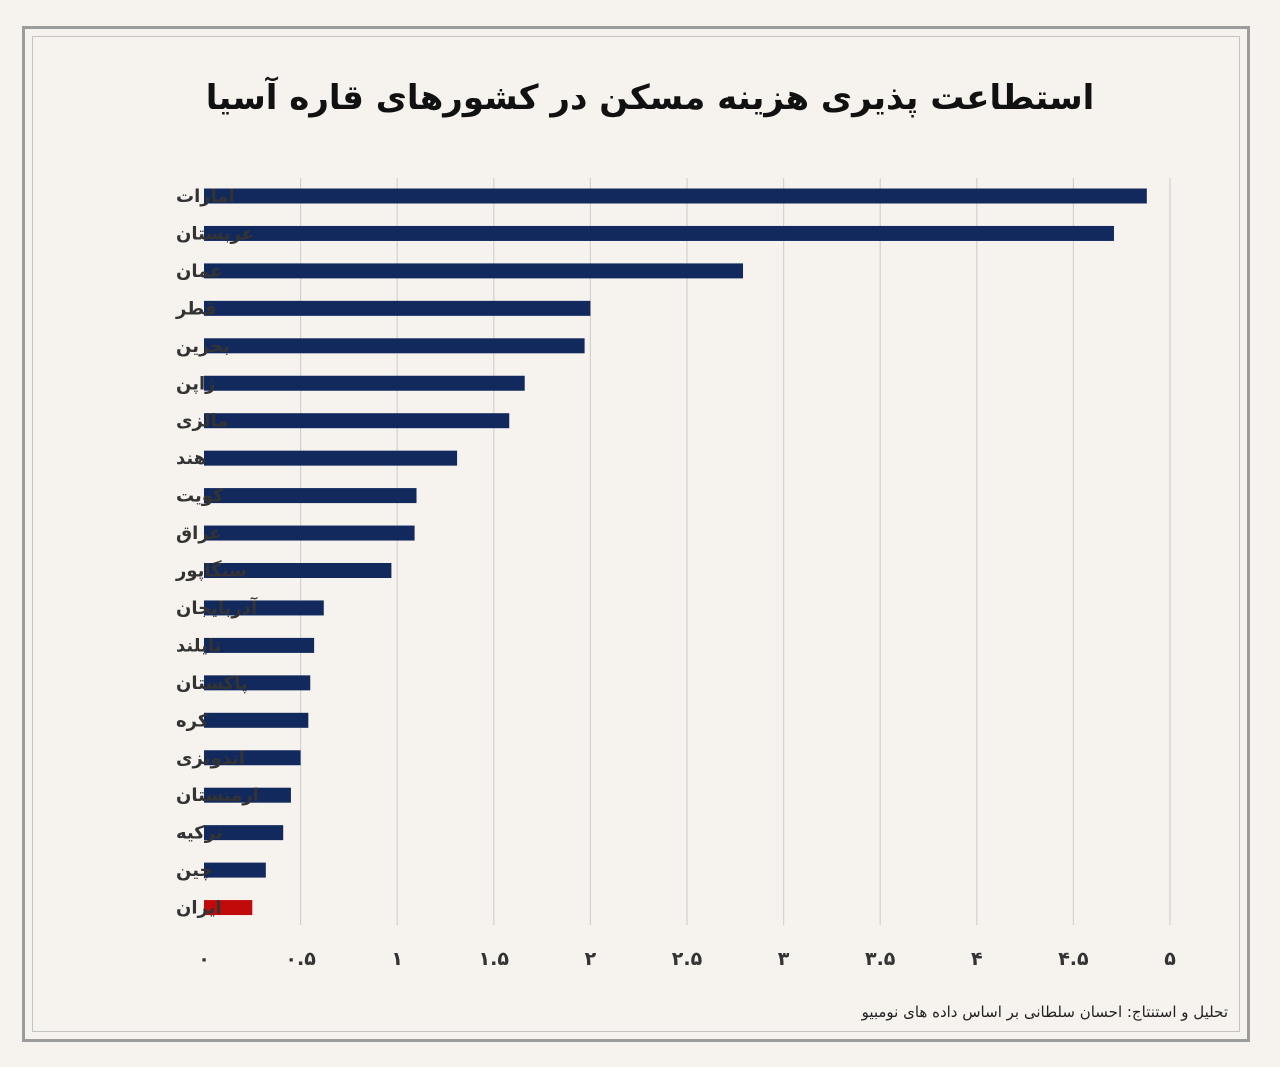  I want to click on x-tick-label: ۱, so click(397, 959).